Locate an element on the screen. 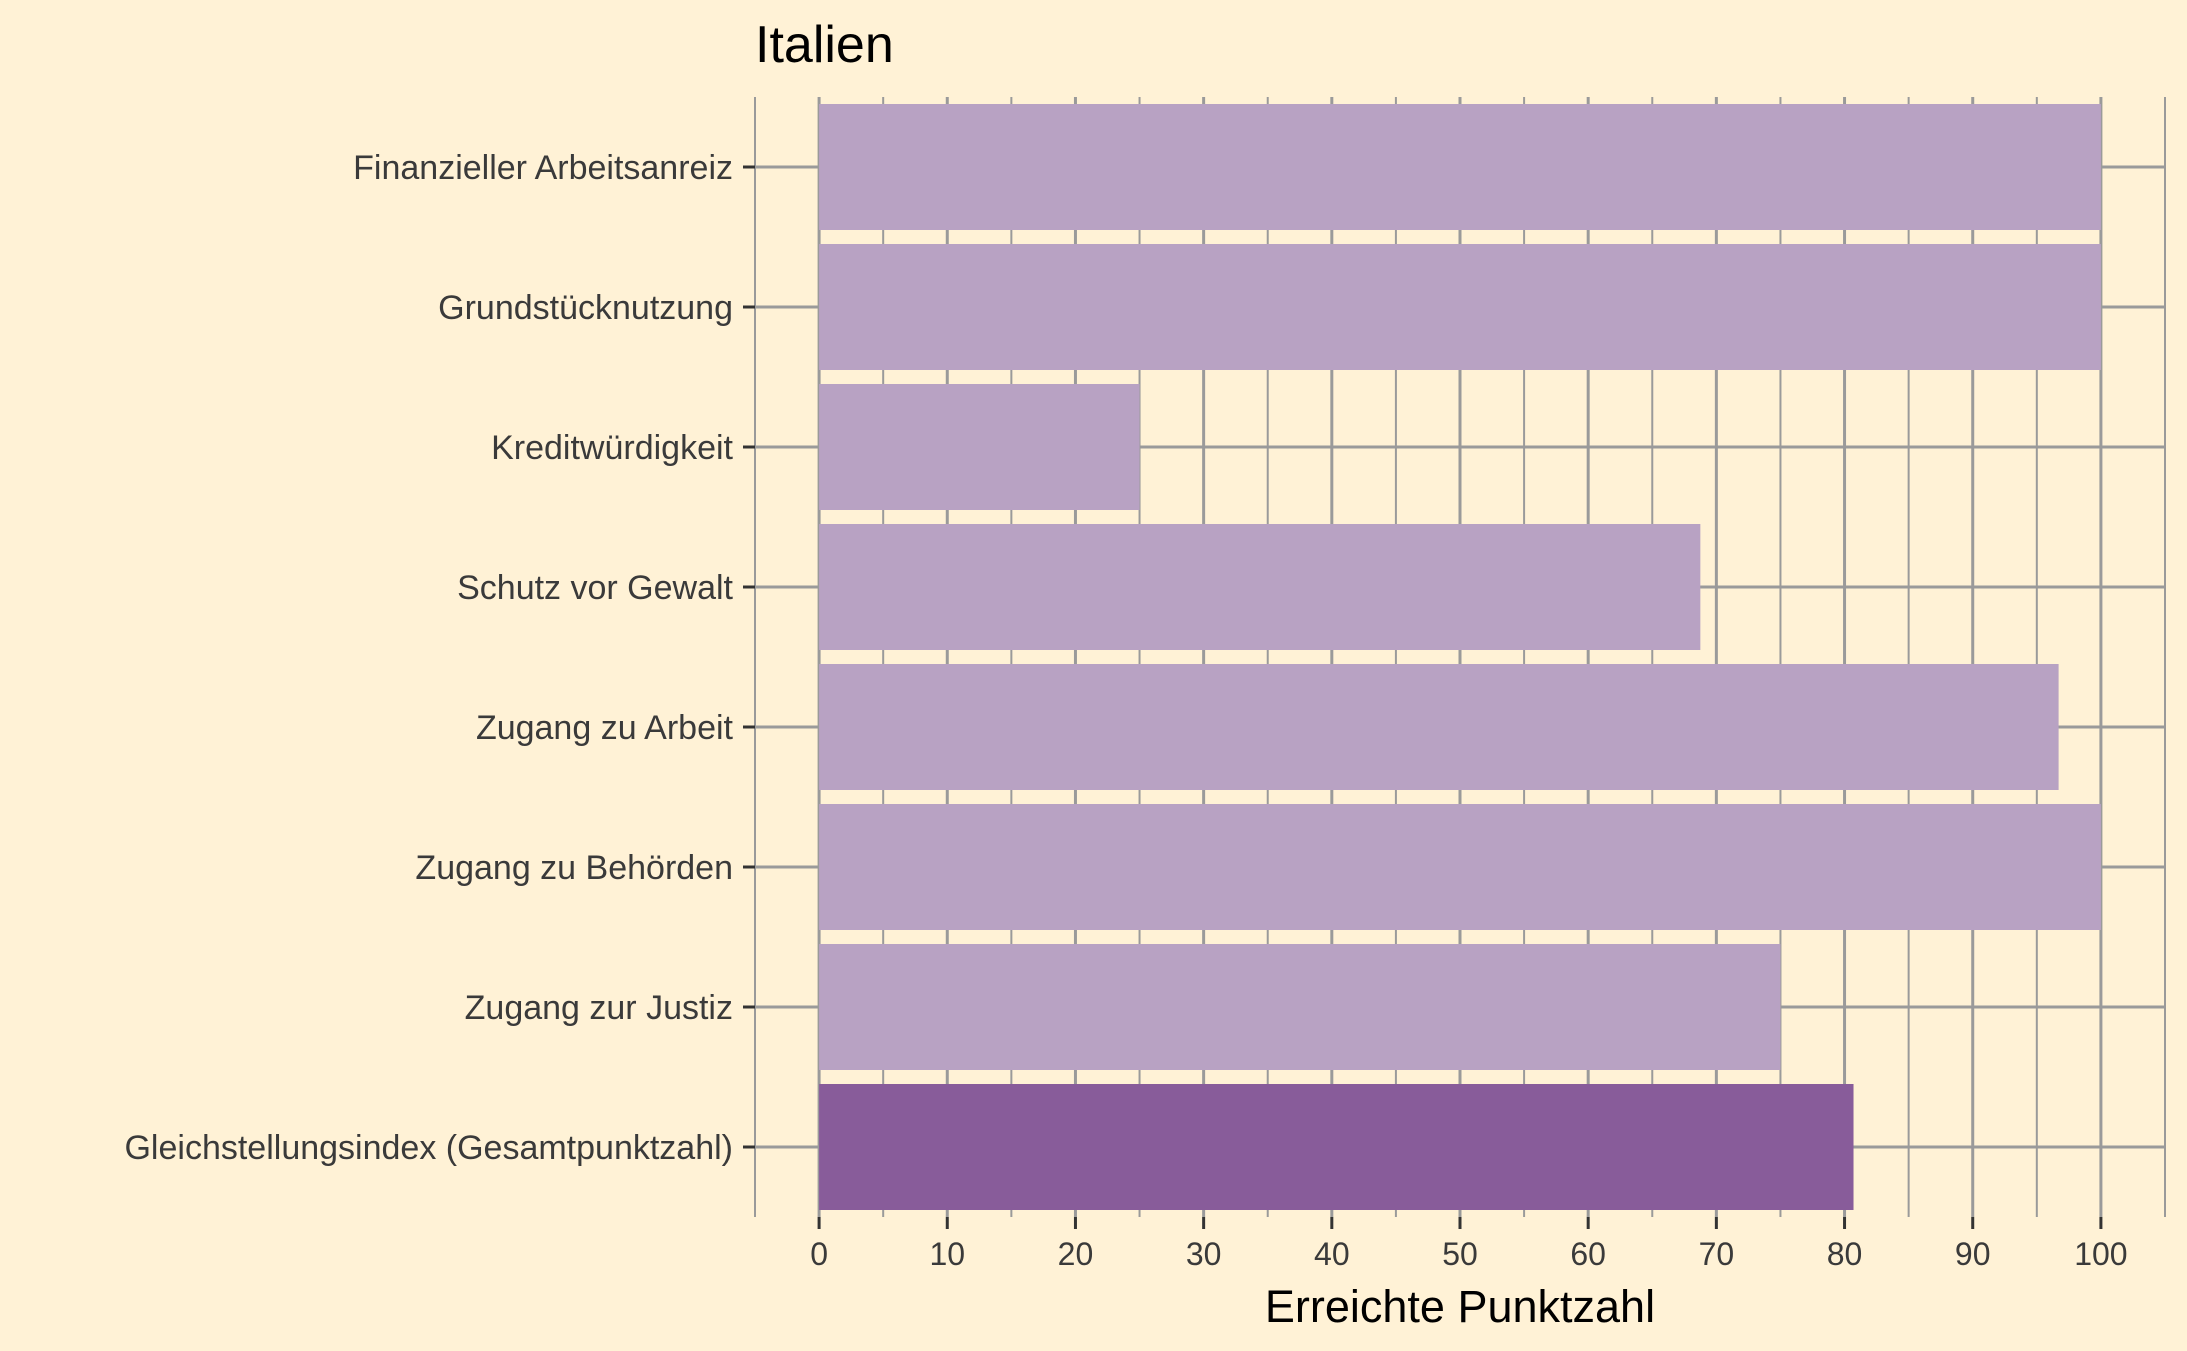 The width and height of the screenshot is (2187, 1351). x-tick-label: 80 is located at coordinates (1845, 1254).